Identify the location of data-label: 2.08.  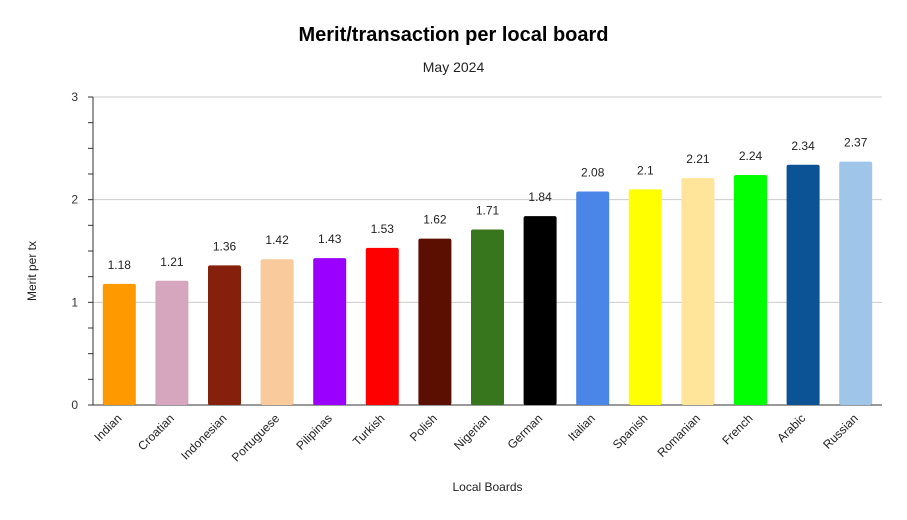
(593, 172).